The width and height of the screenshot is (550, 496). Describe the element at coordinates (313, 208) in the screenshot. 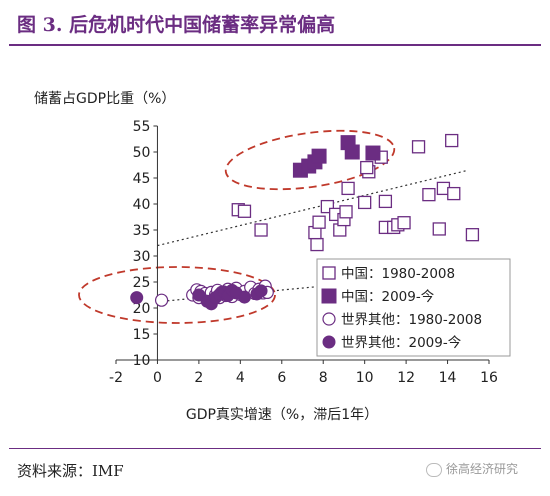

I see `trendline` at that location.